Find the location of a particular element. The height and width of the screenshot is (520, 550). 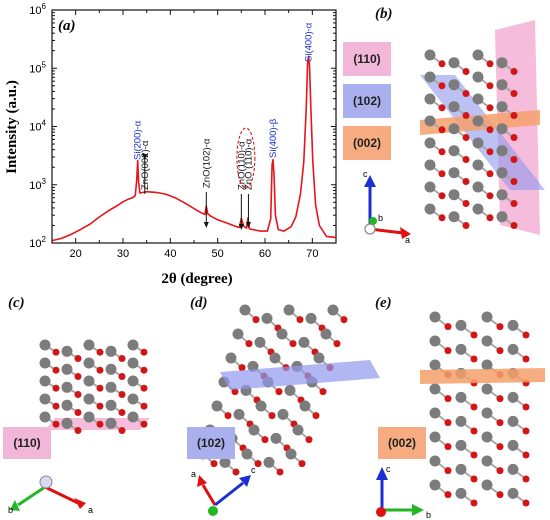

crystal-structure-c is located at coordinates (94, 386).